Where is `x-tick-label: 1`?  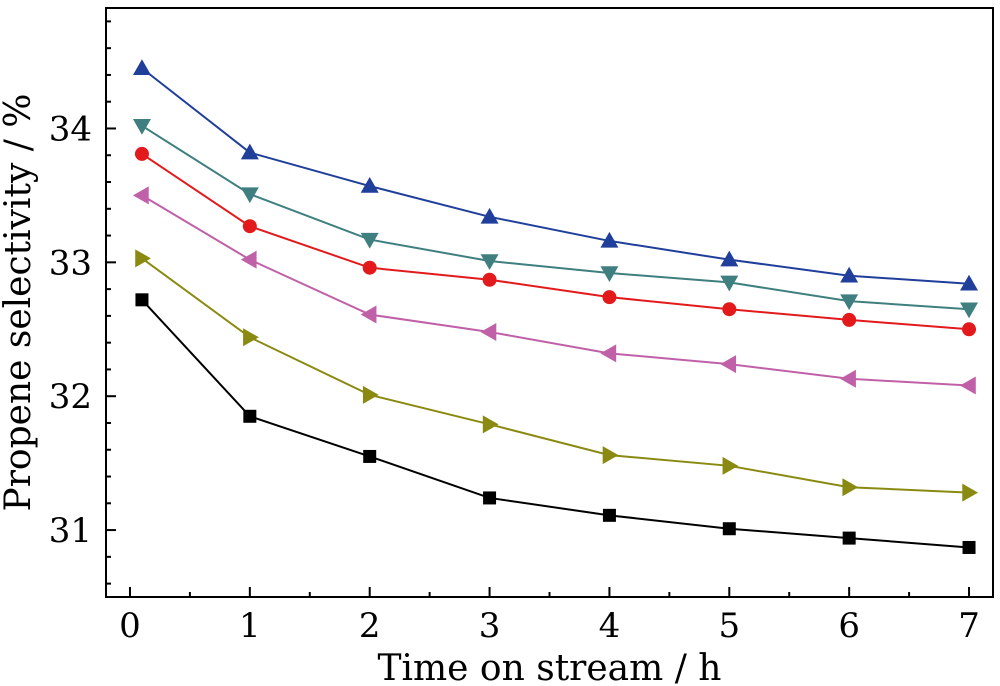 x-tick-label: 1 is located at coordinates (250, 626).